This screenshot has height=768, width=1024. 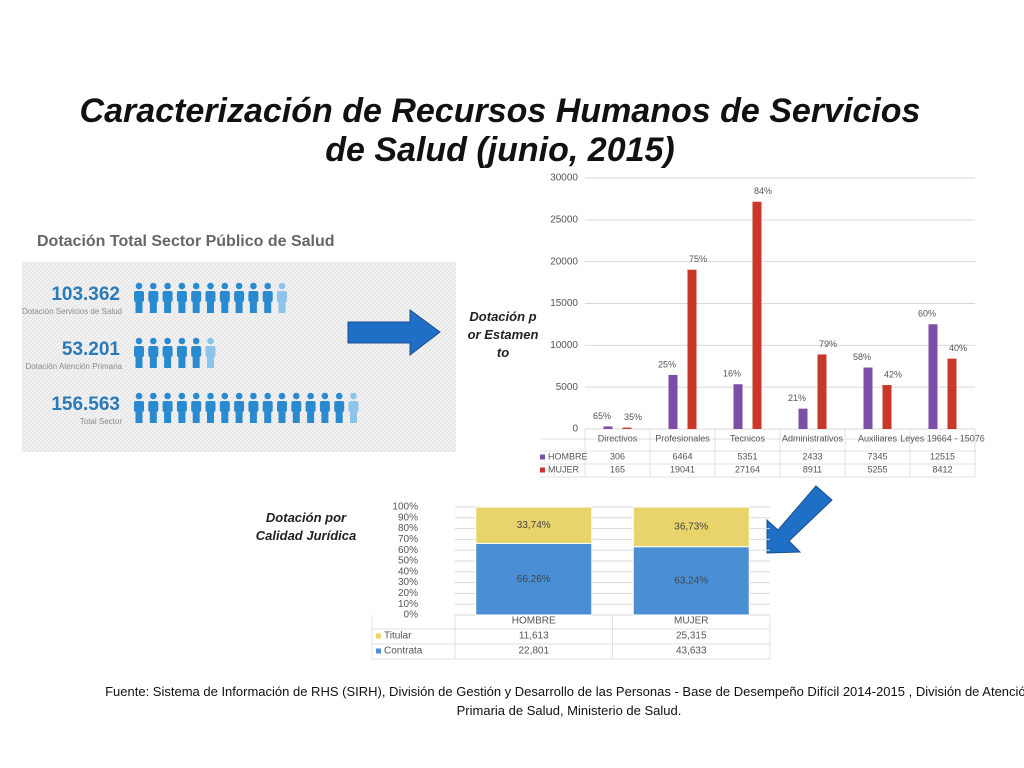 What do you see at coordinates (101, 421) in the screenshot?
I see `stat-label: Total Sector` at bounding box center [101, 421].